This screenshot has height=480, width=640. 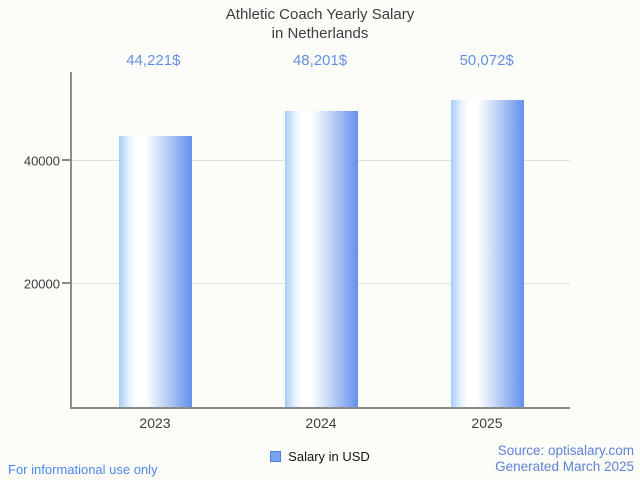 I want to click on x-axis-label-2023: 2023, so click(x=155, y=423).